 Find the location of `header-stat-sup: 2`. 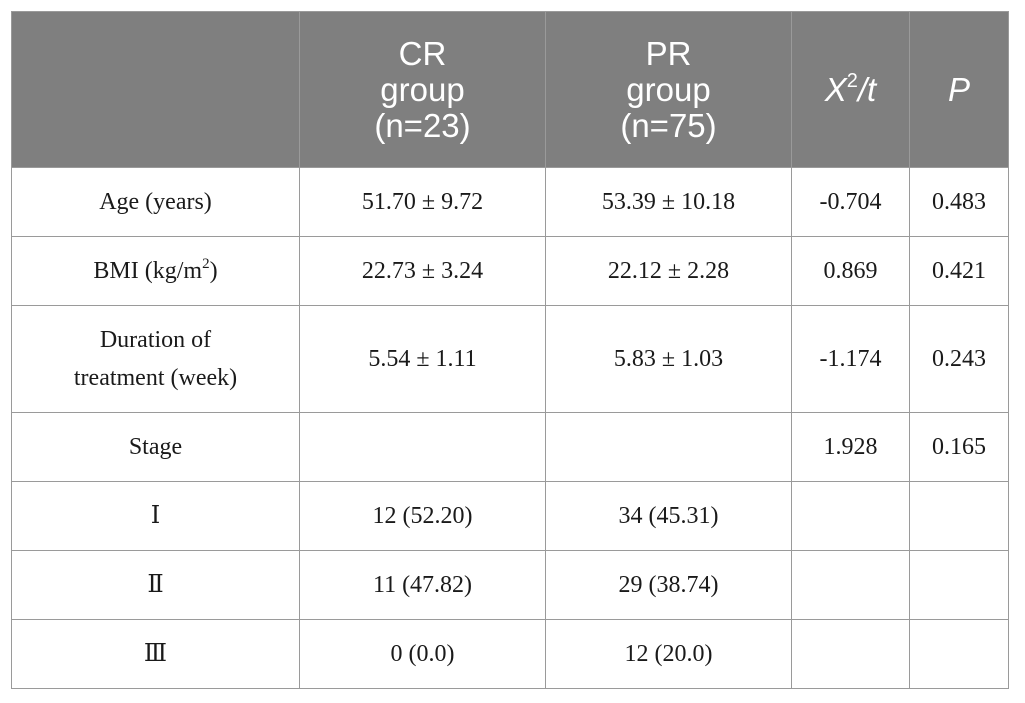

header-stat-sup: 2 is located at coordinates (852, 80).